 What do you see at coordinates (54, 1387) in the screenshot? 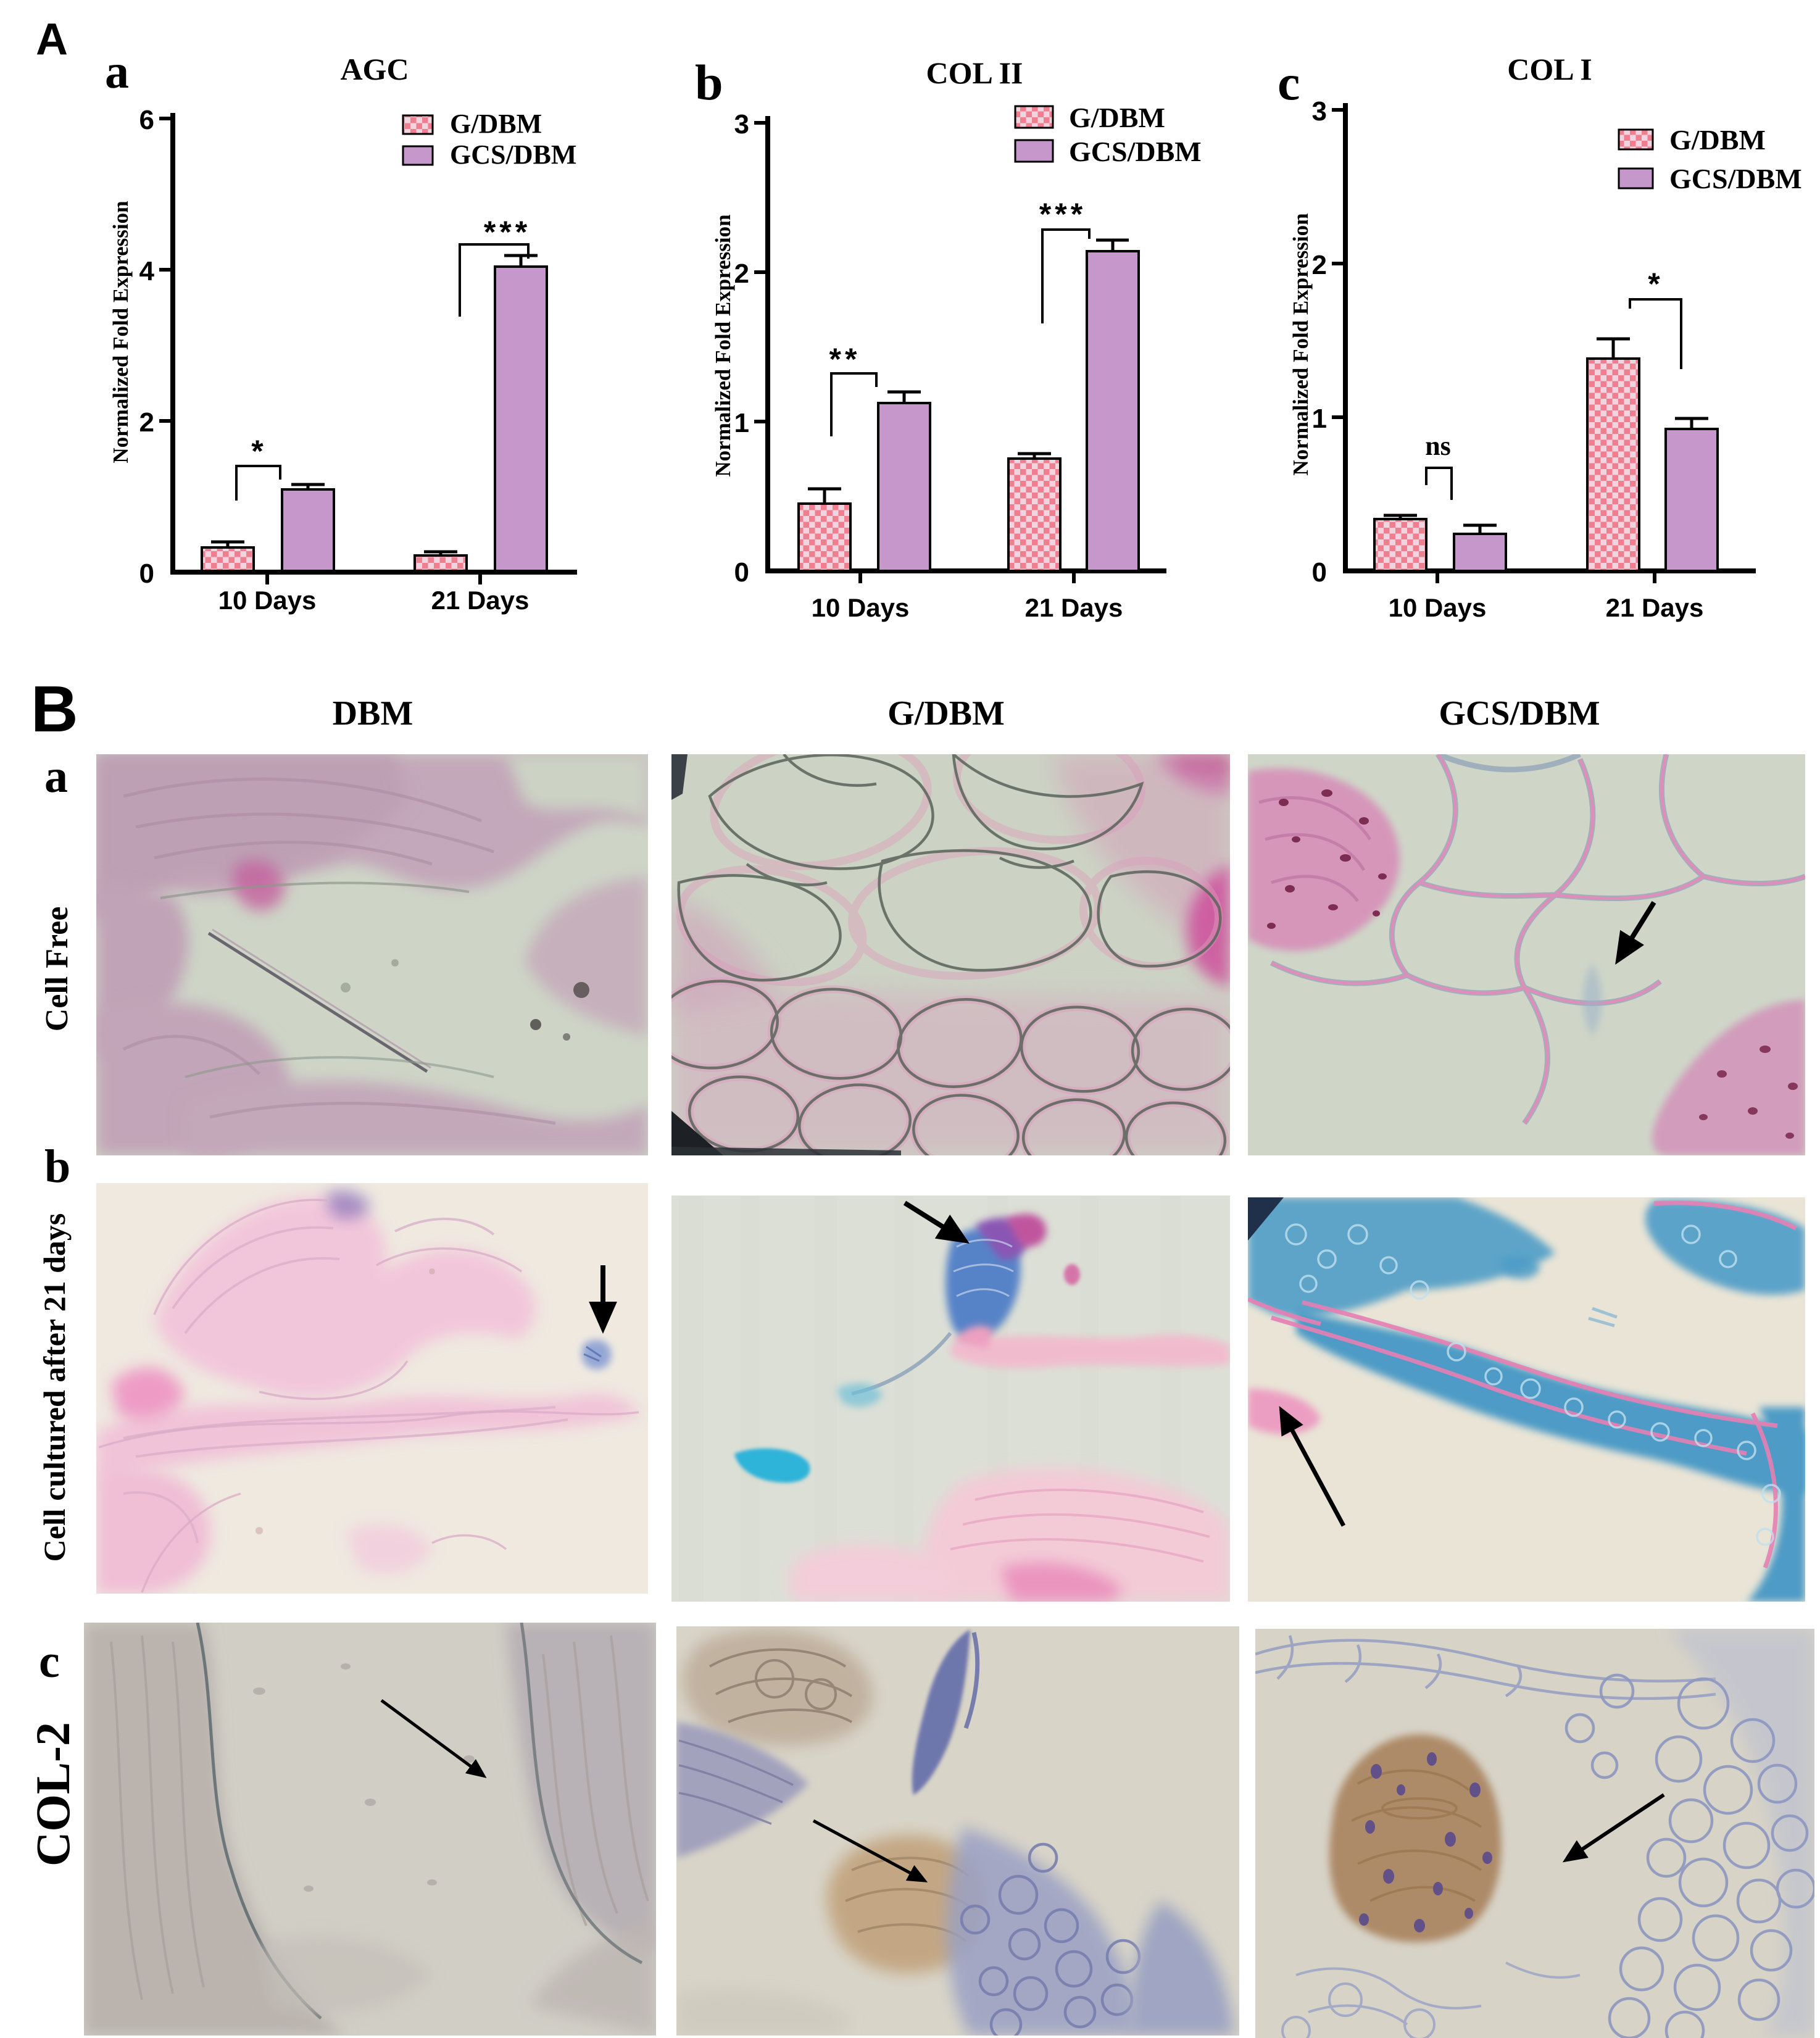
I see `svg-text: Cell cultured after 21 days` at bounding box center [54, 1387].